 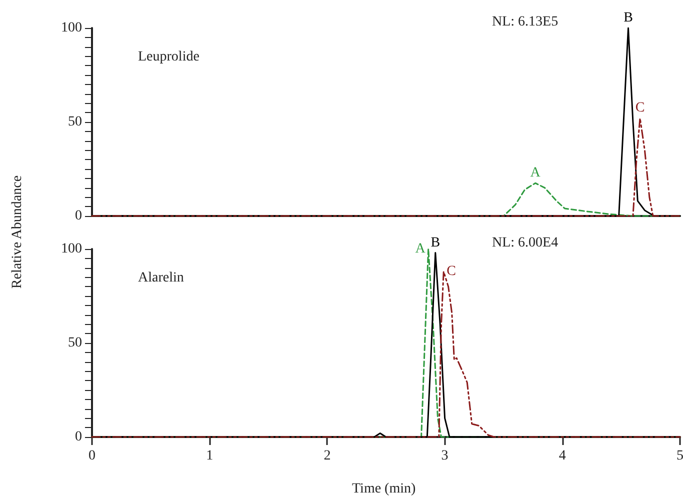 I want to click on x-axis-title: Time (min), so click(x=384, y=489).